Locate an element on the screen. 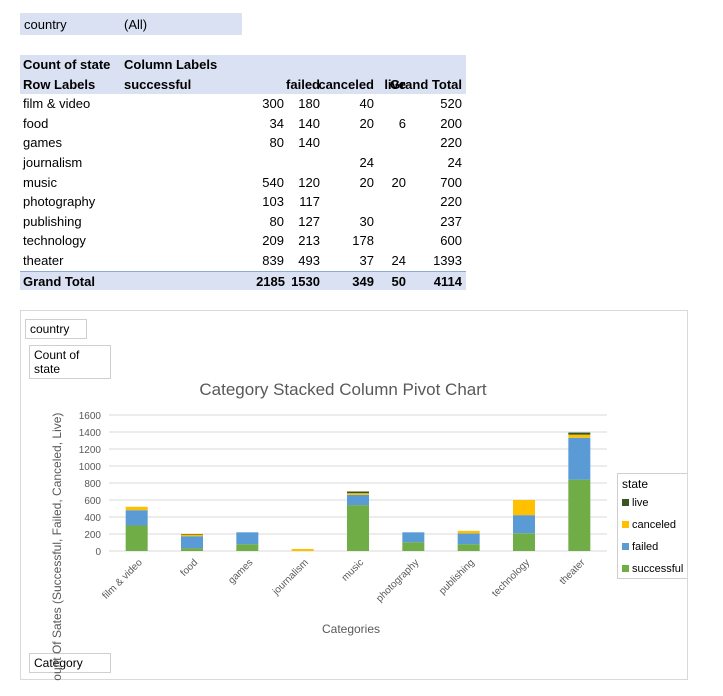 Image resolution: width=723 pixels, height=696 pixels. filter-label: country is located at coordinates (45, 24).